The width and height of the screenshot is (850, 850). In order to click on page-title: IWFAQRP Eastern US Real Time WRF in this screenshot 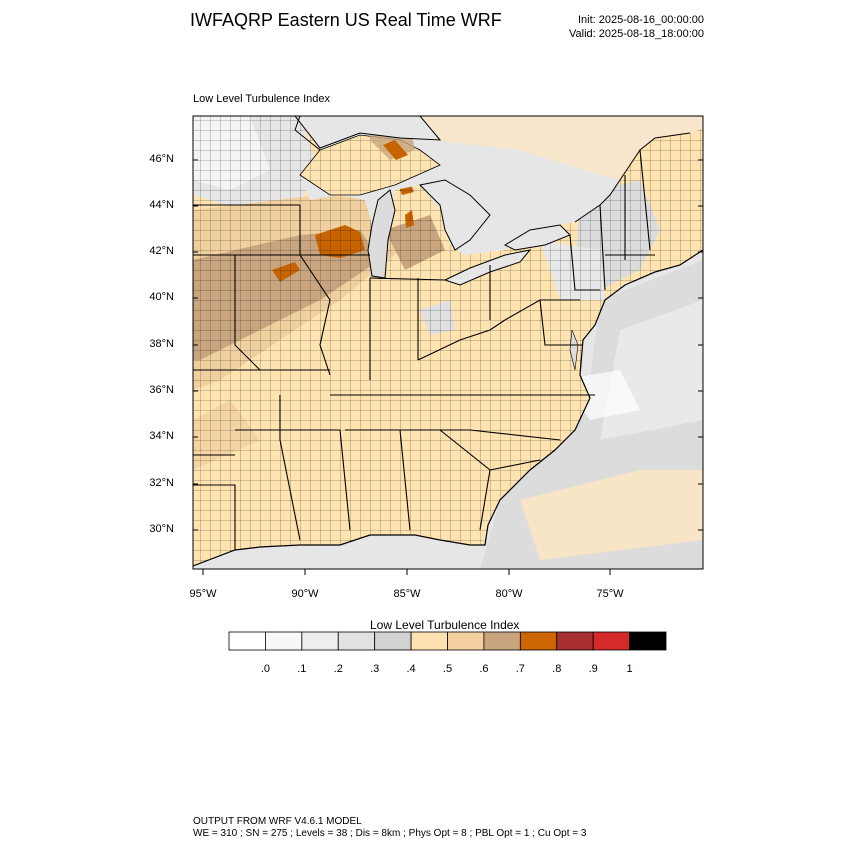, I will do `click(346, 20)`.